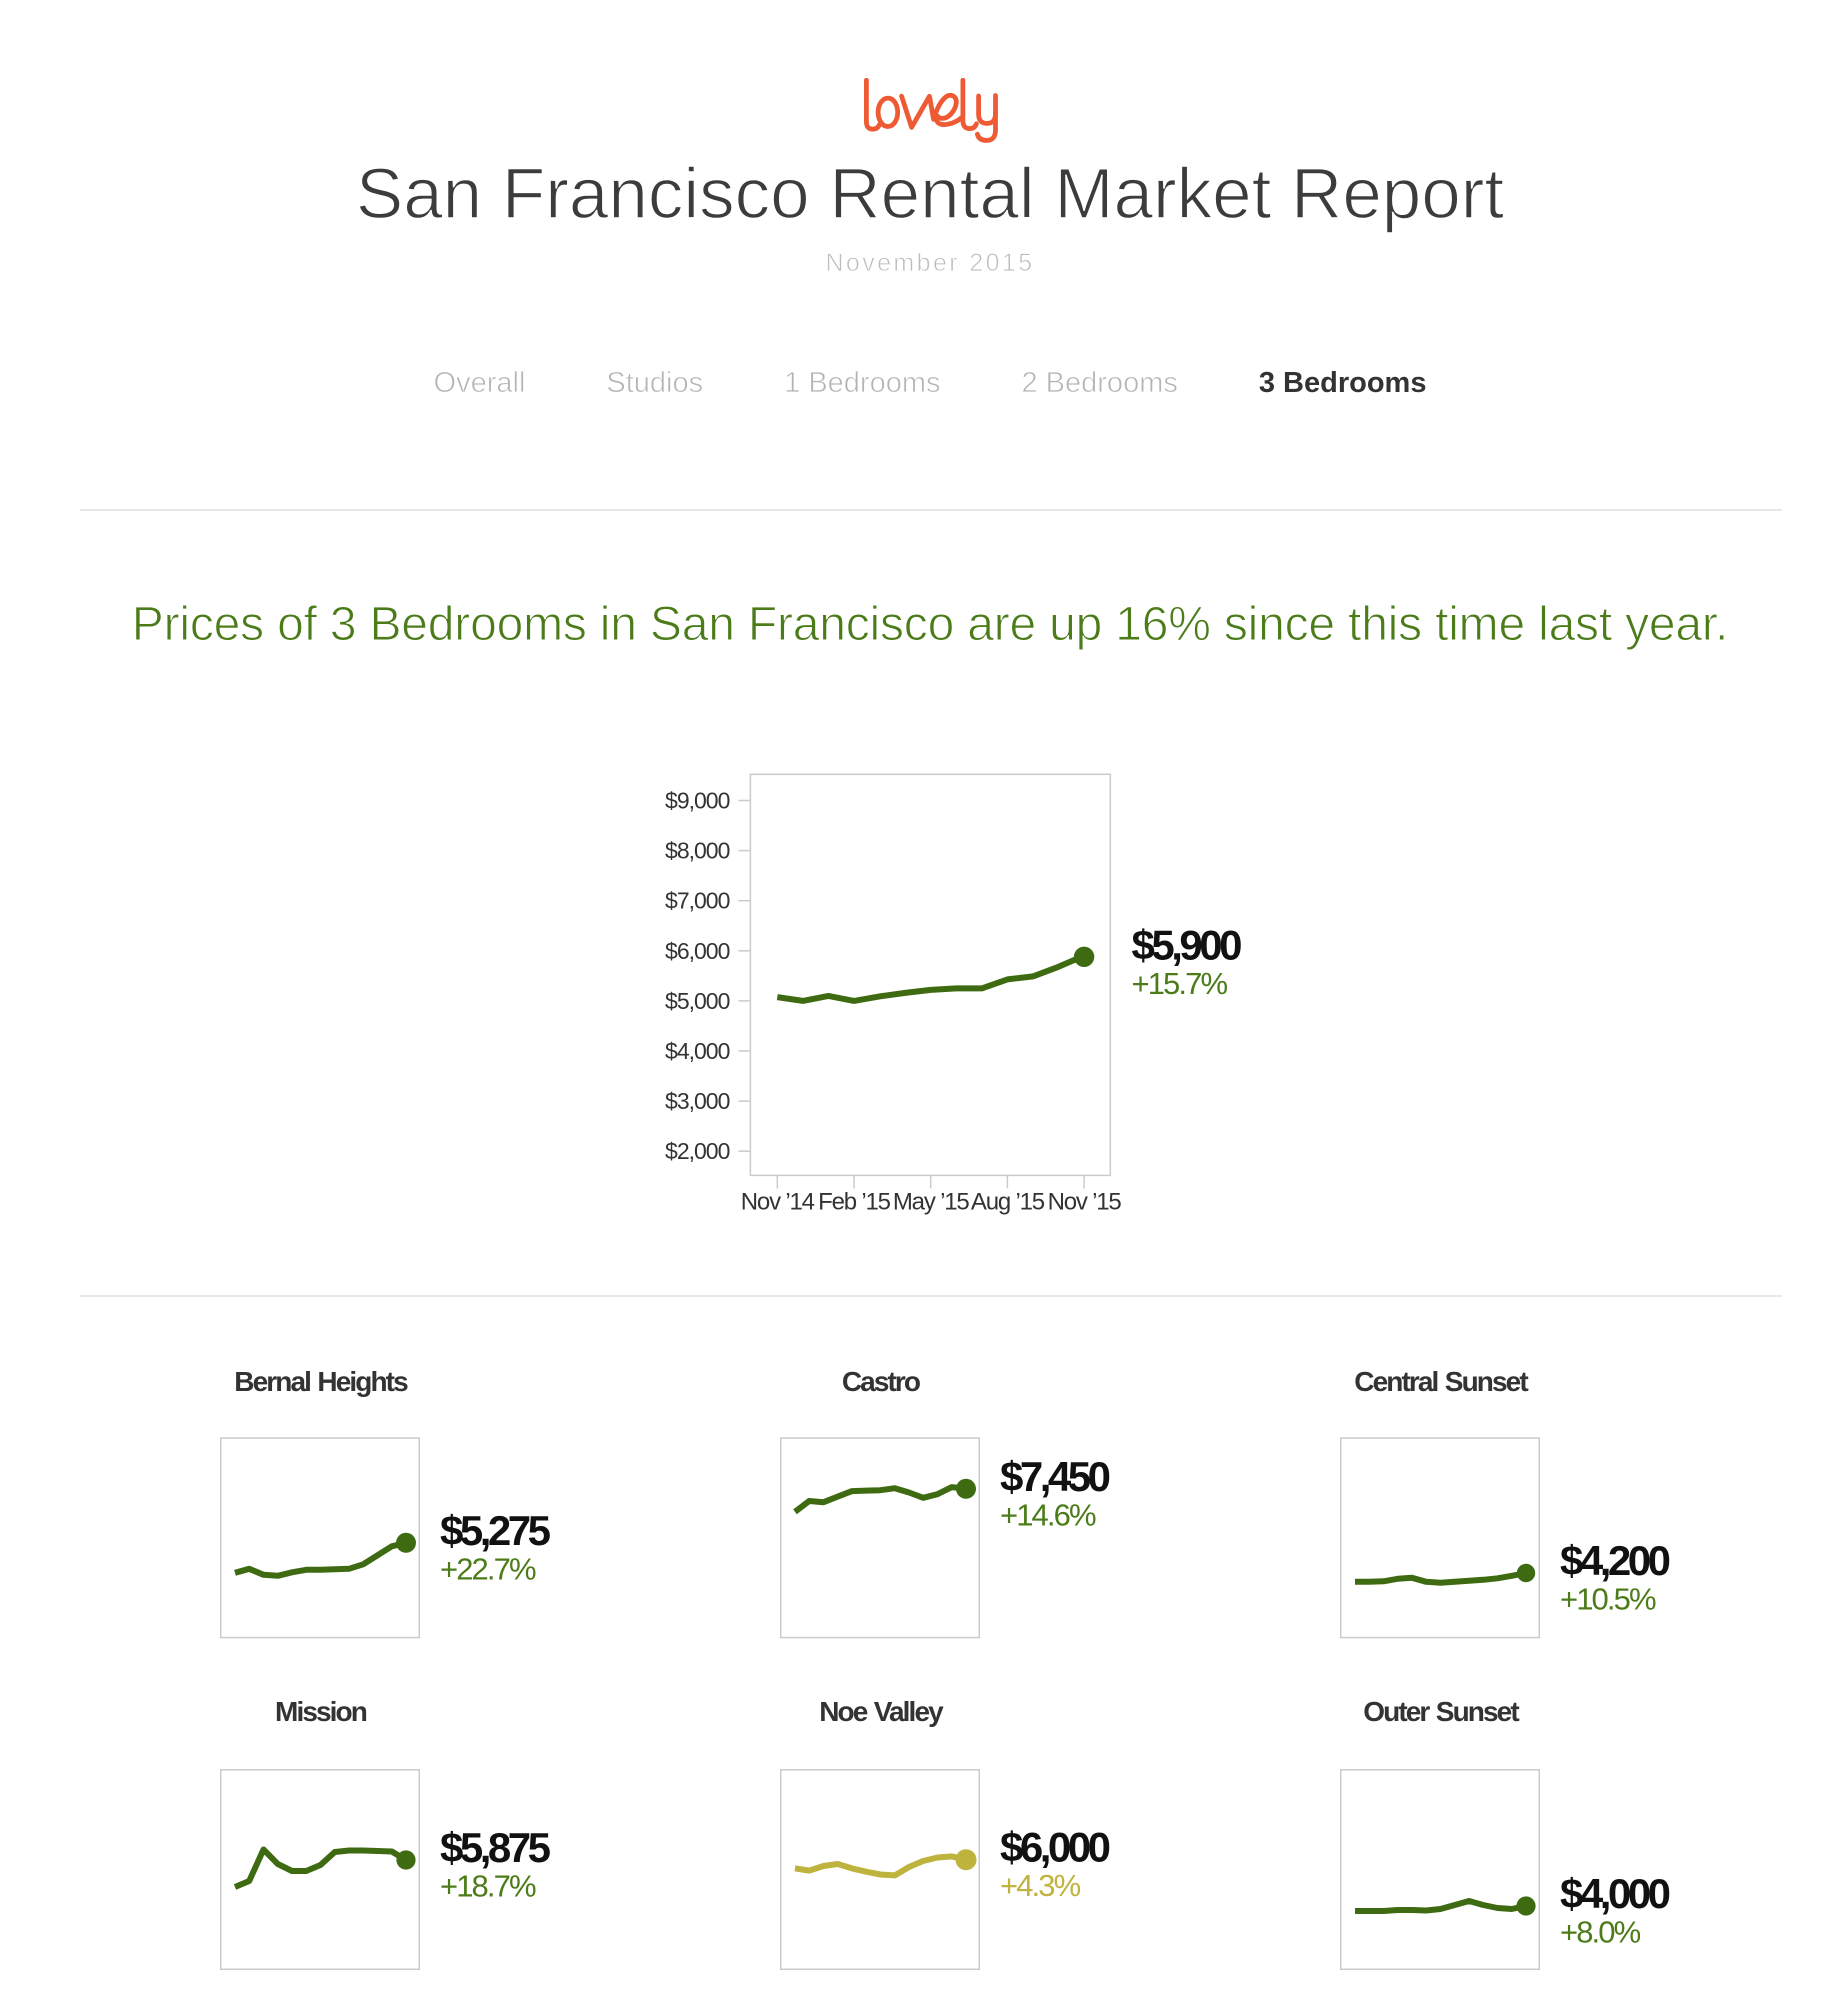  Describe the element at coordinates (881, 1711) in the screenshot. I see `svg-text: Noe Valley` at that location.